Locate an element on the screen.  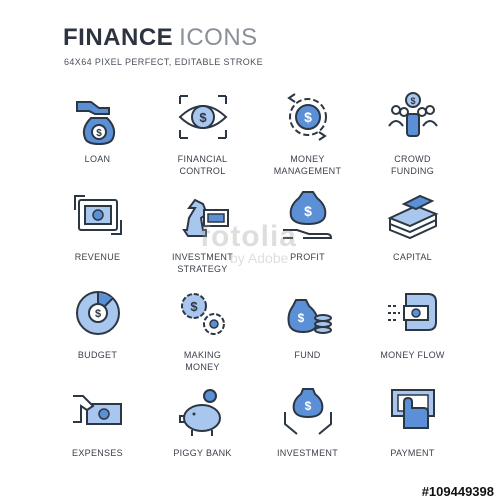
icon-tile: EXPENSES is located at coordinates (97, 431).